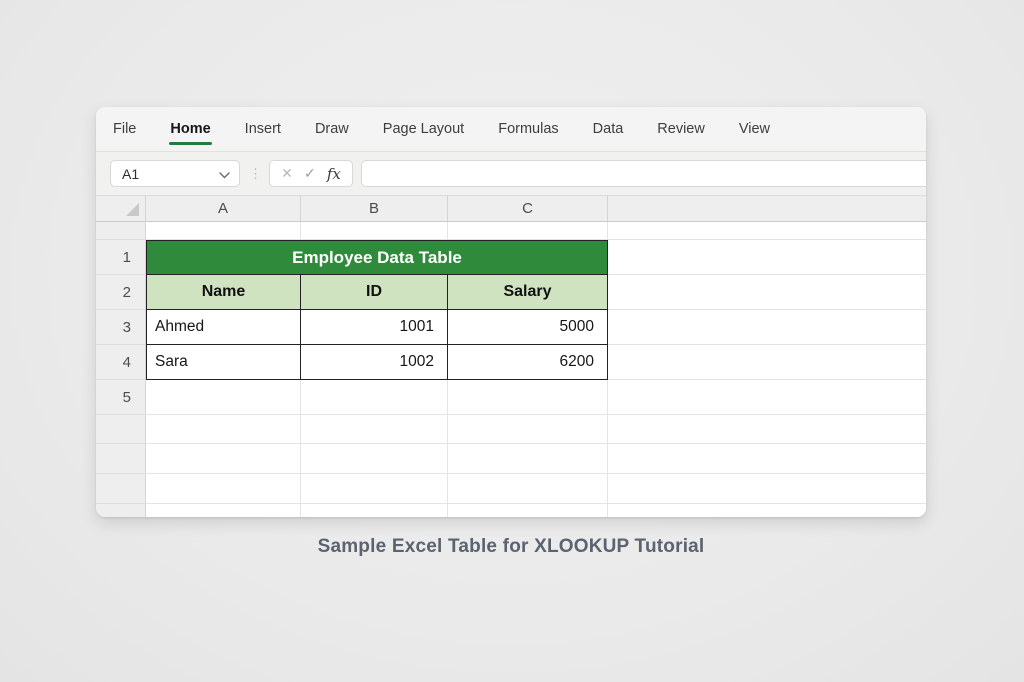 This screenshot has height=682, width=1024. What do you see at coordinates (121, 209) in the screenshot?
I see `select-all-button` at bounding box center [121, 209].